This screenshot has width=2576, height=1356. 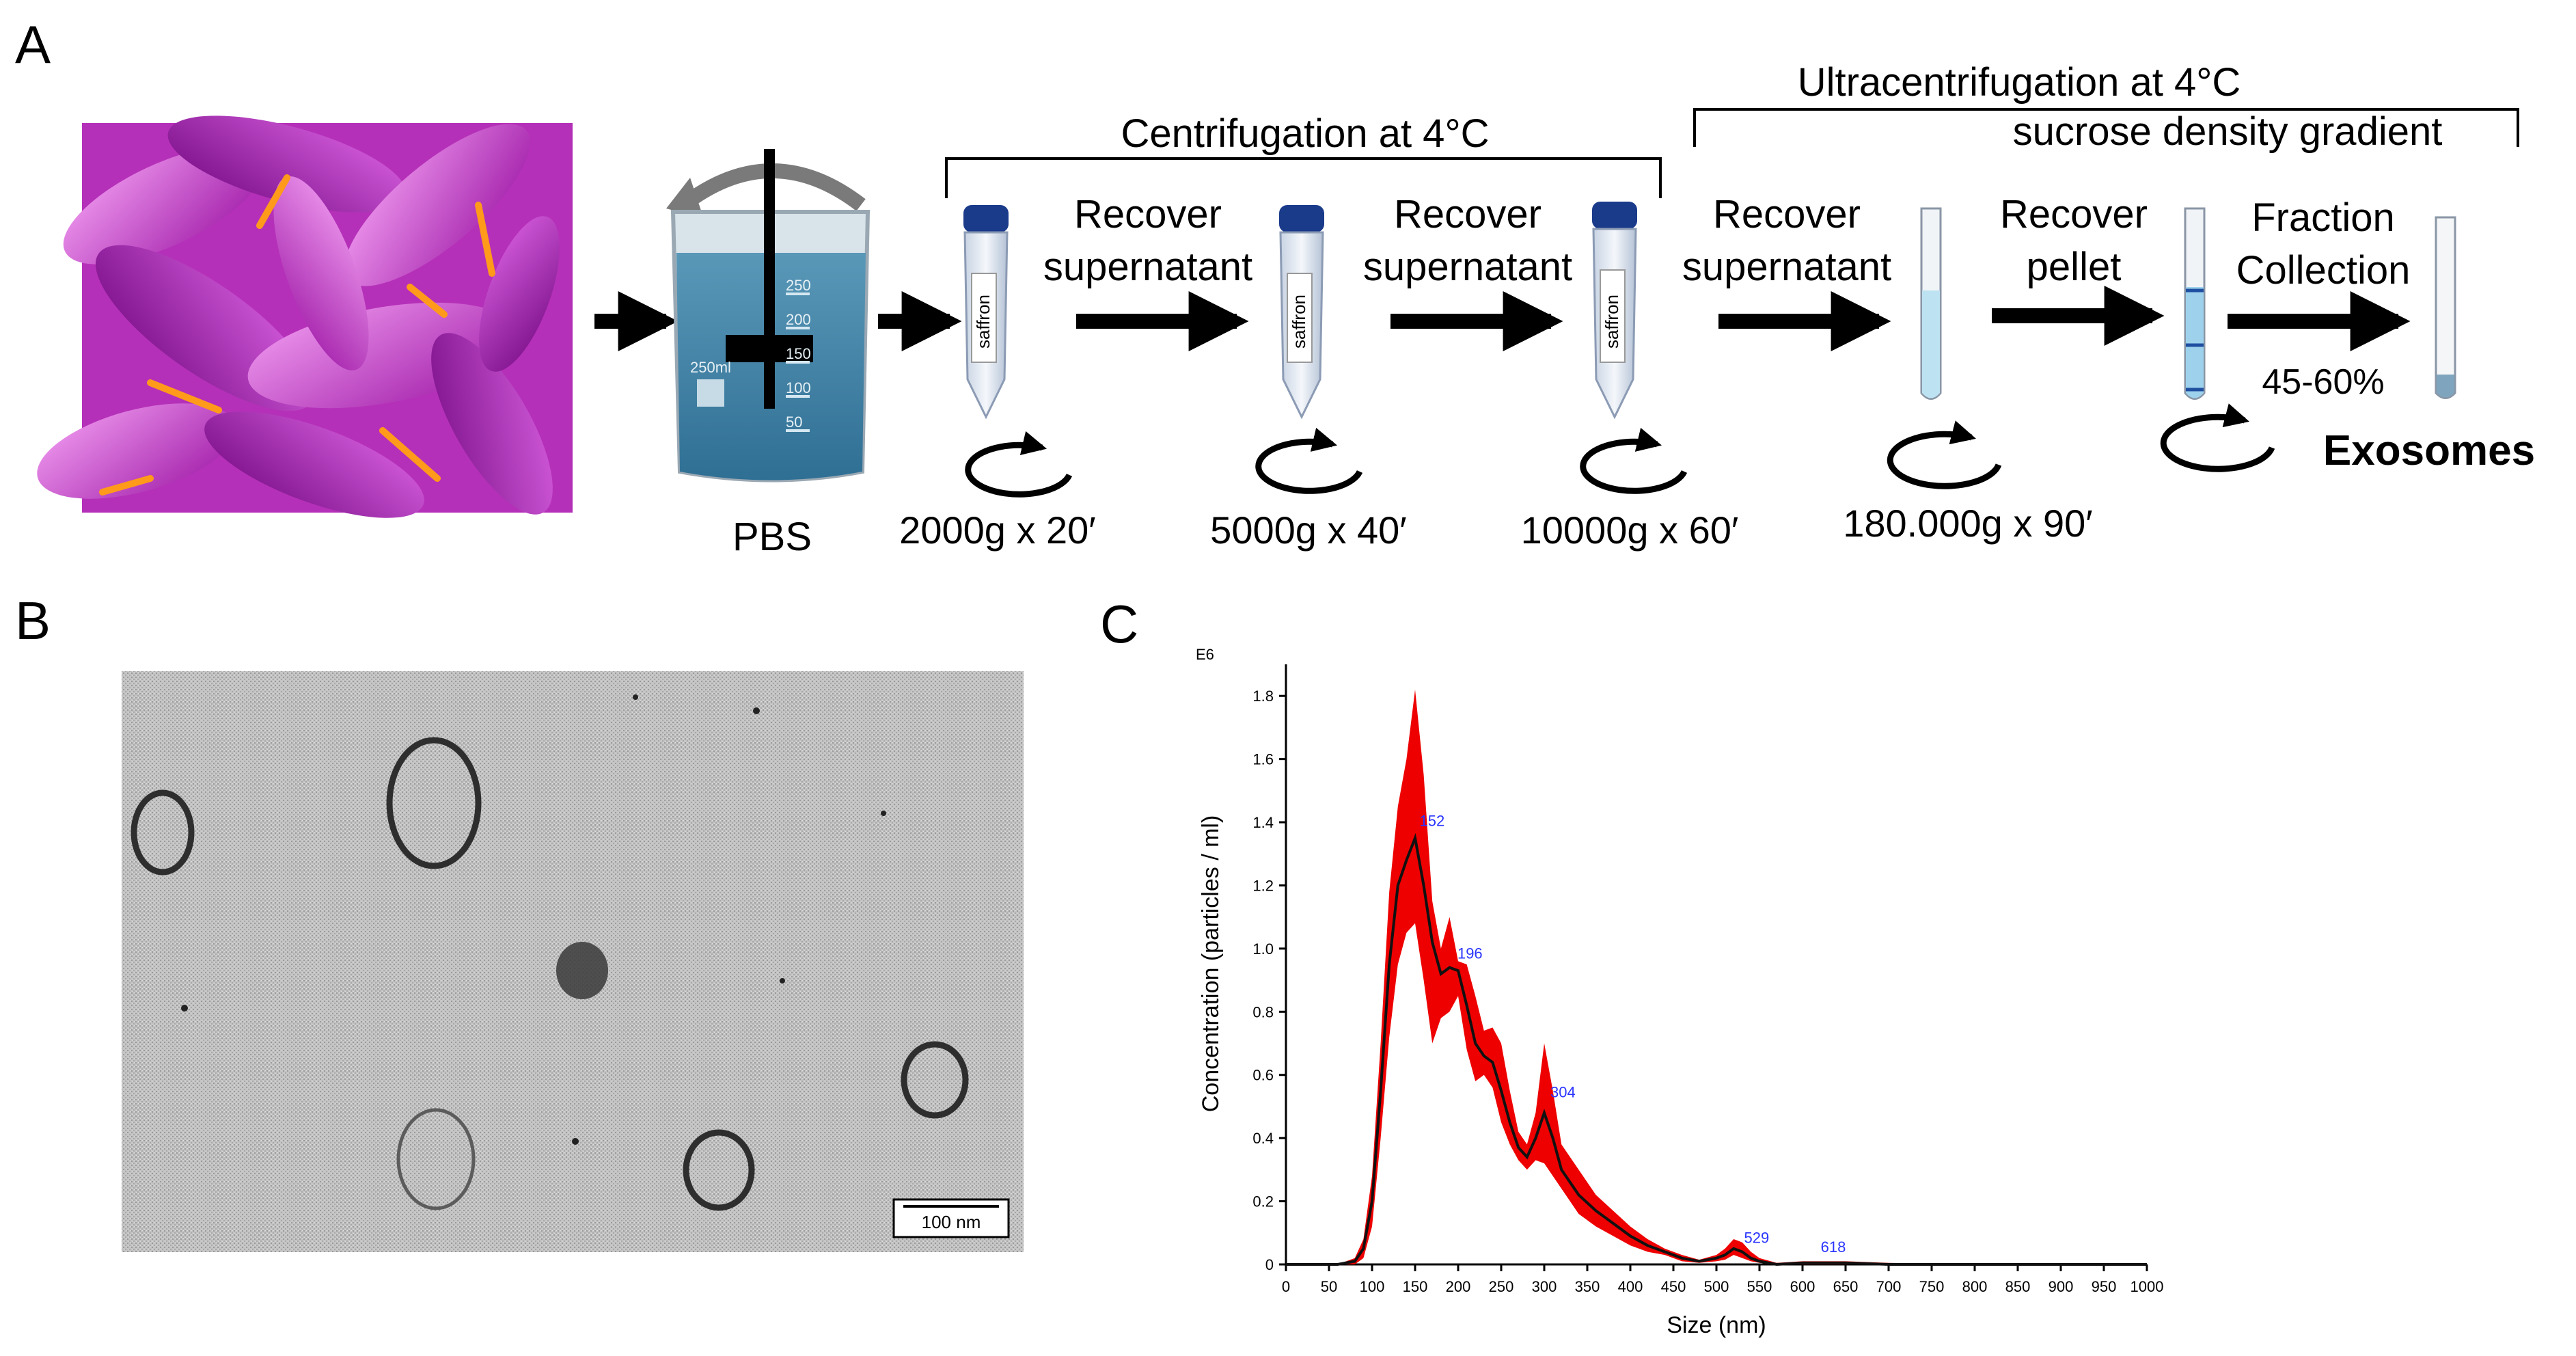 What do you see at coordinates (1932, 1286) in the screenshot?
I see `x-tick-label: 750` at bounding box center [1932, 1286].